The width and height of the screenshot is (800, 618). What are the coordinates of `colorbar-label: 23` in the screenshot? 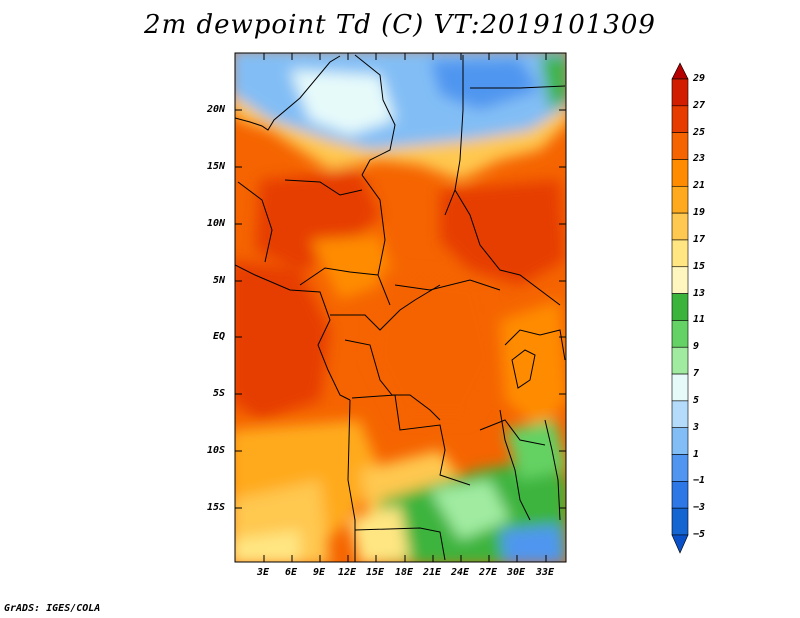 It's located at (699, 159).